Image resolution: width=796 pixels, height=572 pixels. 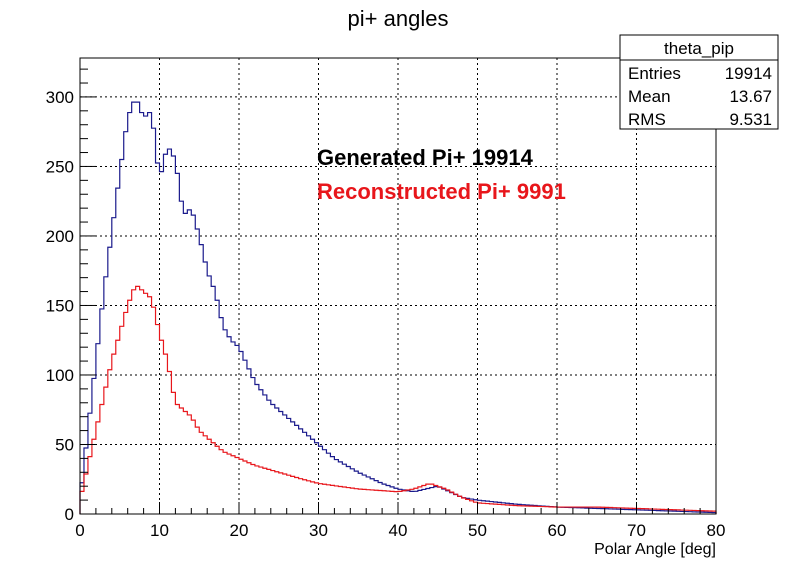 What do you see at coordinates (398, 530) in the screenshot?
I see `x-tick-label: 40` at bounding box center [398, 530].